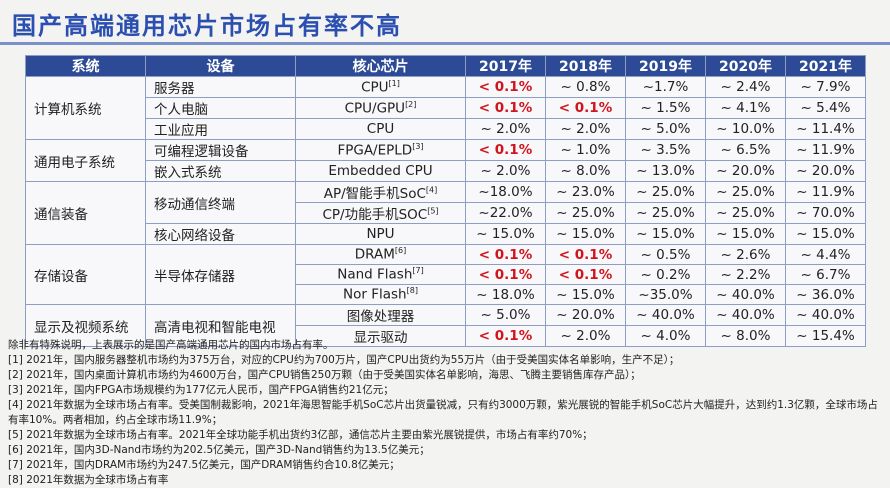  I want to click on device-cell: 半导体存储器, so click(220, 274).